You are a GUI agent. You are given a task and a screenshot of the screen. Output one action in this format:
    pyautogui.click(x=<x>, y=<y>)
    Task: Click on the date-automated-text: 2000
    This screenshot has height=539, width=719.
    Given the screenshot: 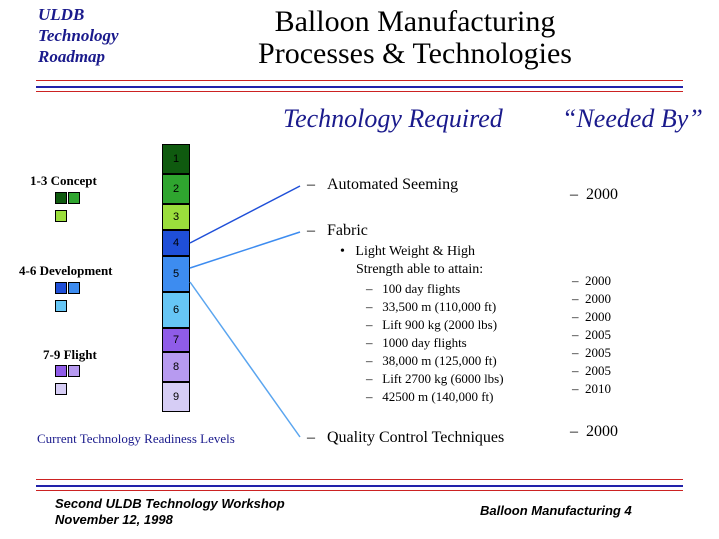 What is the action you would take?
    pyautogui.click(x=602, y=194)
    